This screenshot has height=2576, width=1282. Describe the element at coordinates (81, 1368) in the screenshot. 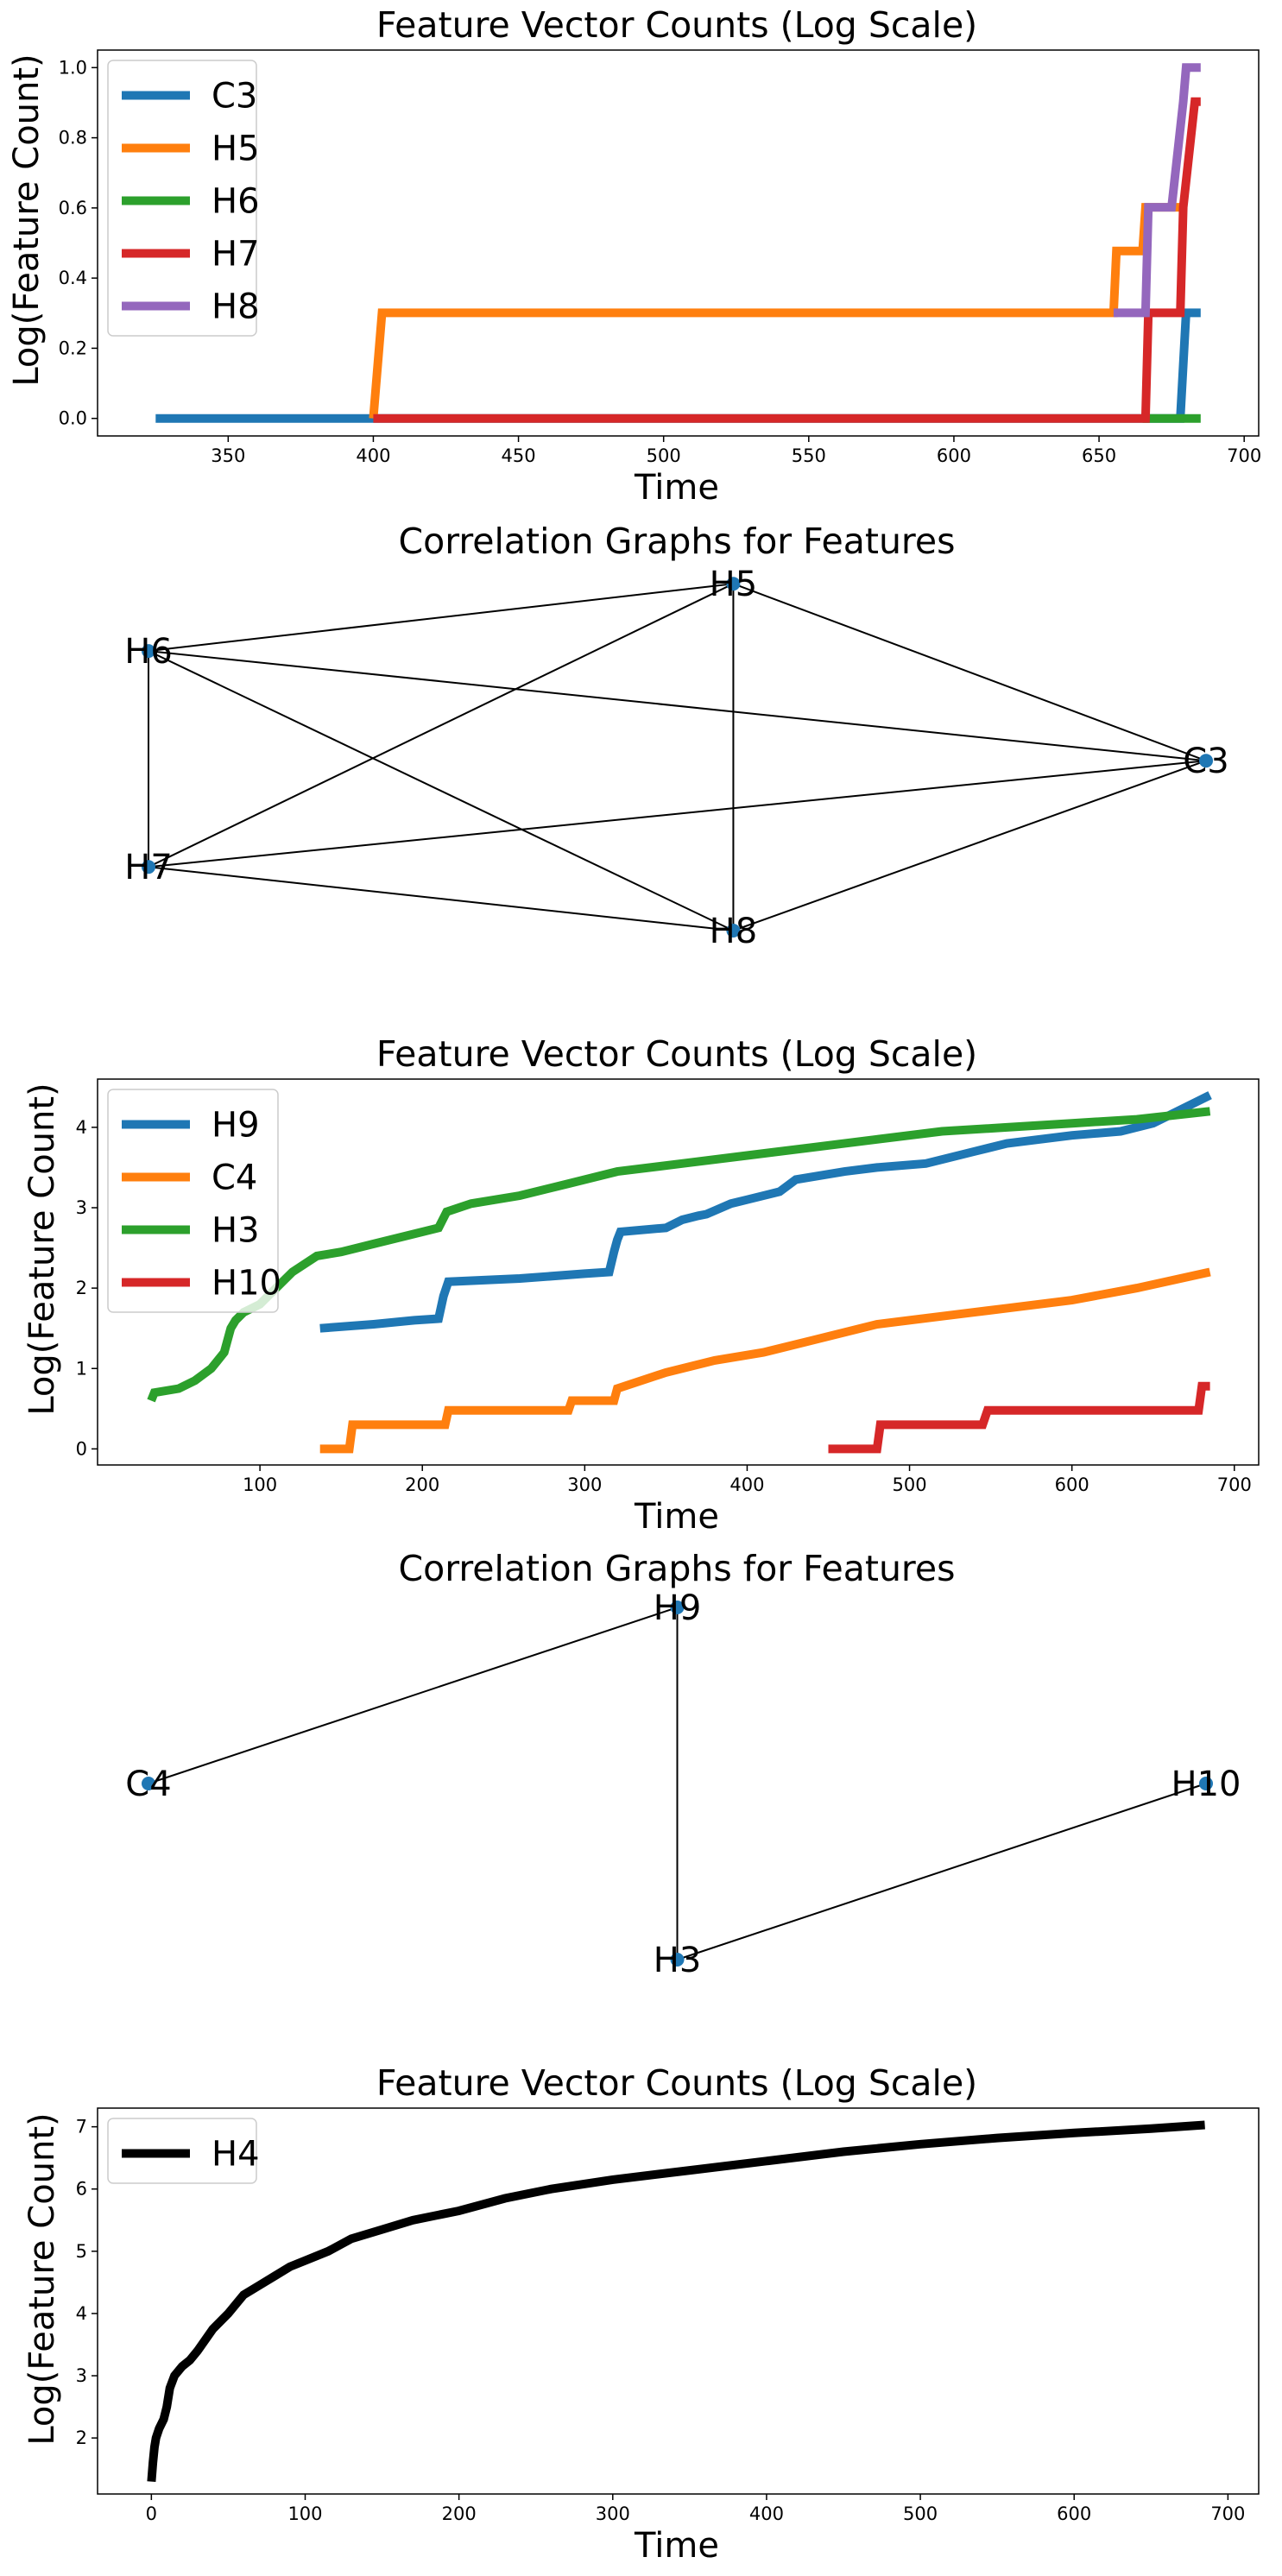

I see `y-tick-label: 1` at that location.